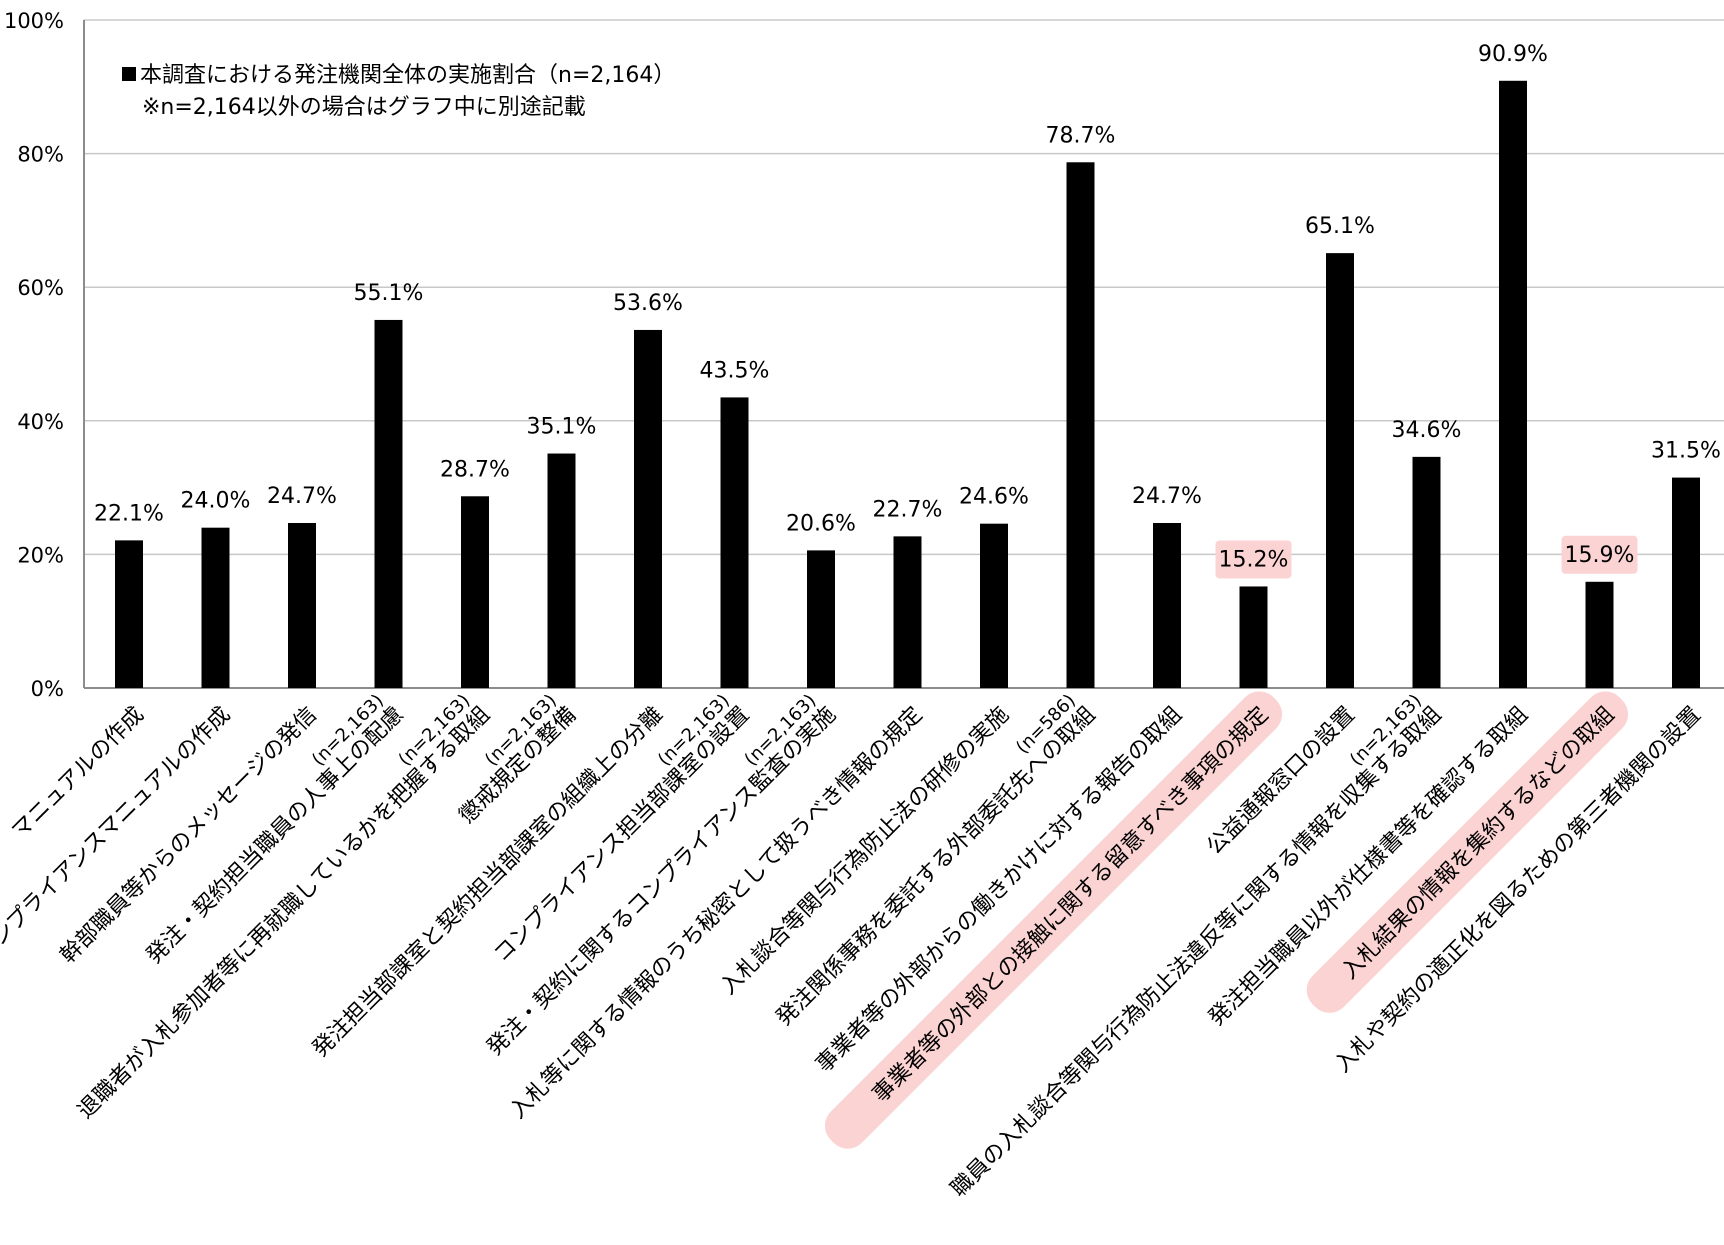  I want to click on y-tick-label: 80%, so click(40, 155).